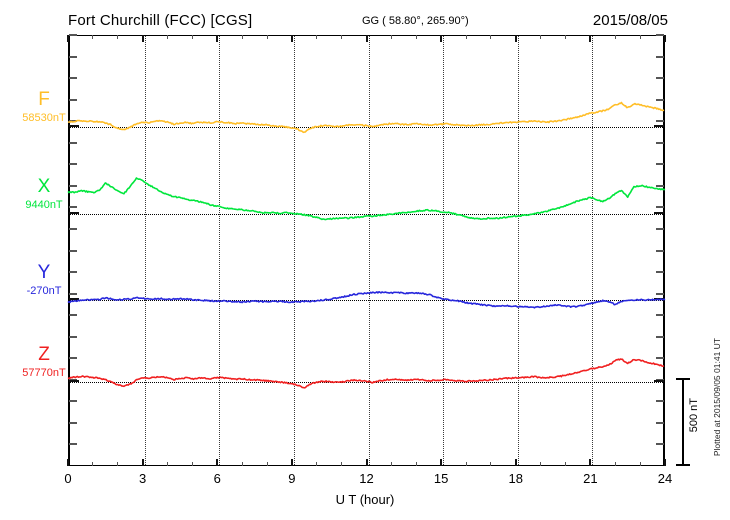 The image size is (730, 520). Describe the element at coordinates (44, 354) in the screenshot. I see `component-symbol: Z` at that location.